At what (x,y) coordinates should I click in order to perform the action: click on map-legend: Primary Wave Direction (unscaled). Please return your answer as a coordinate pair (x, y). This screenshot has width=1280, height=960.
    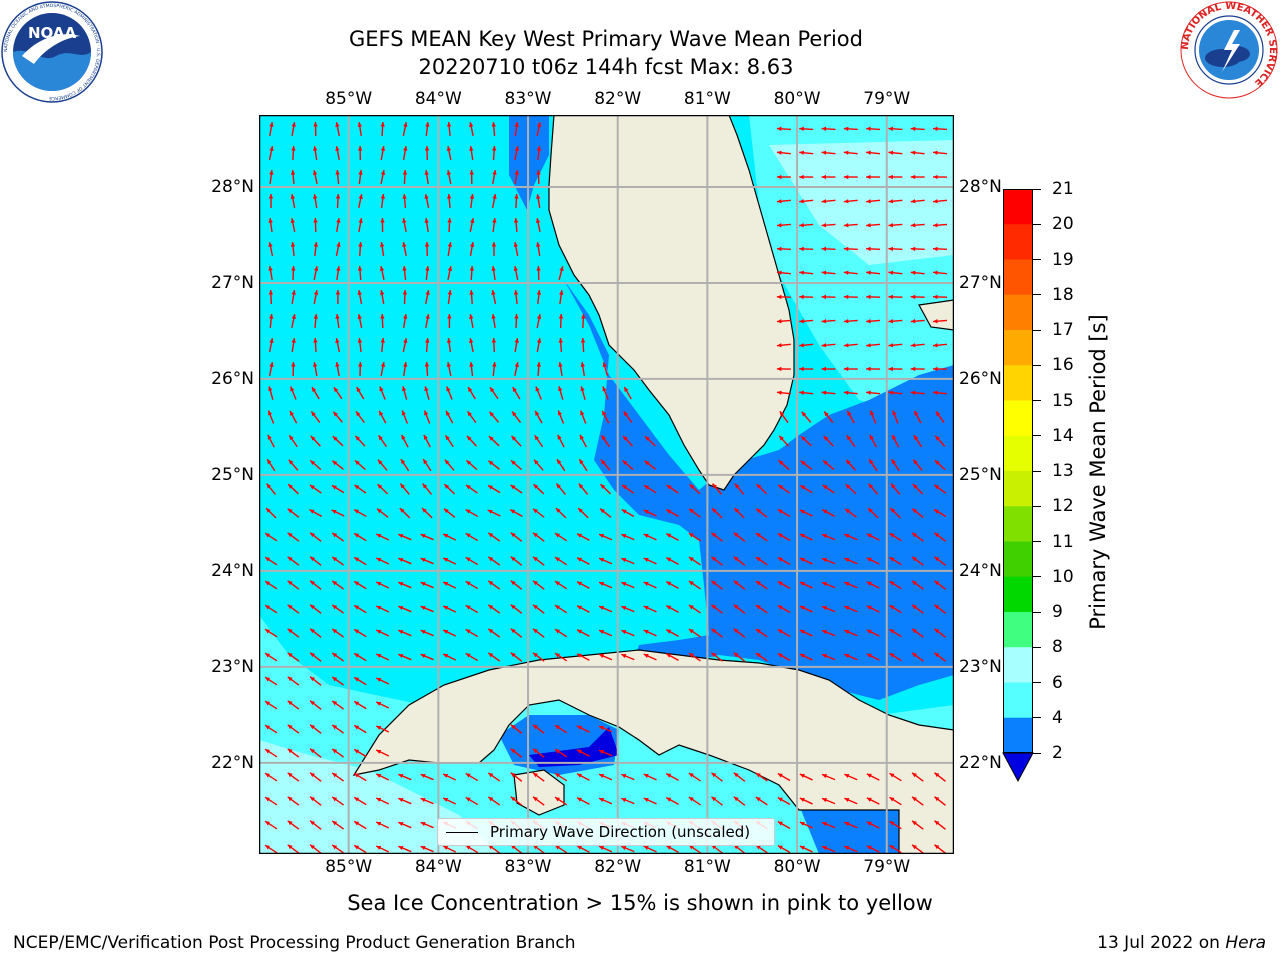
    Looking at the image, I should click on (606, 832).